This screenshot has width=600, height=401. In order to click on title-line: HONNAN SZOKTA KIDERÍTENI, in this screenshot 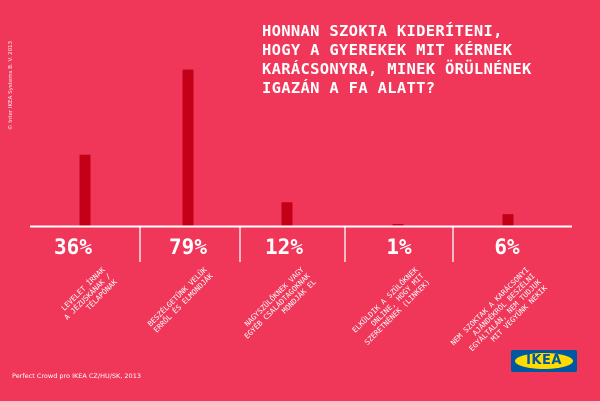, I will do `click(382, 31)`.